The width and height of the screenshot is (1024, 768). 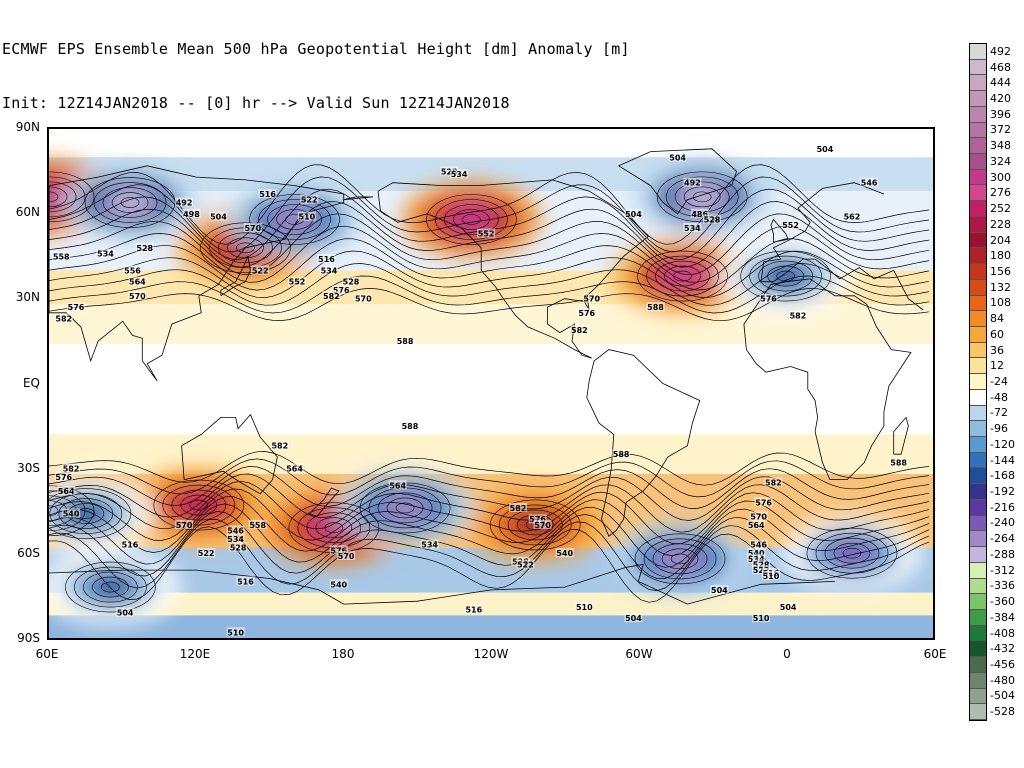 I want to click on colorbar-label: 468, so click(x=1000, y=67).